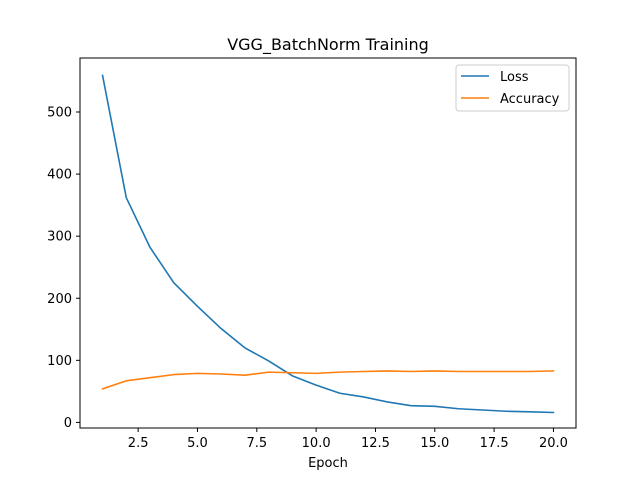 Image resolution: width=640 pixels, height=480 pixels. Describe the element at coordinates (328, 463) in the screenshot. I see `x-axis-label: Epoch` at that location.